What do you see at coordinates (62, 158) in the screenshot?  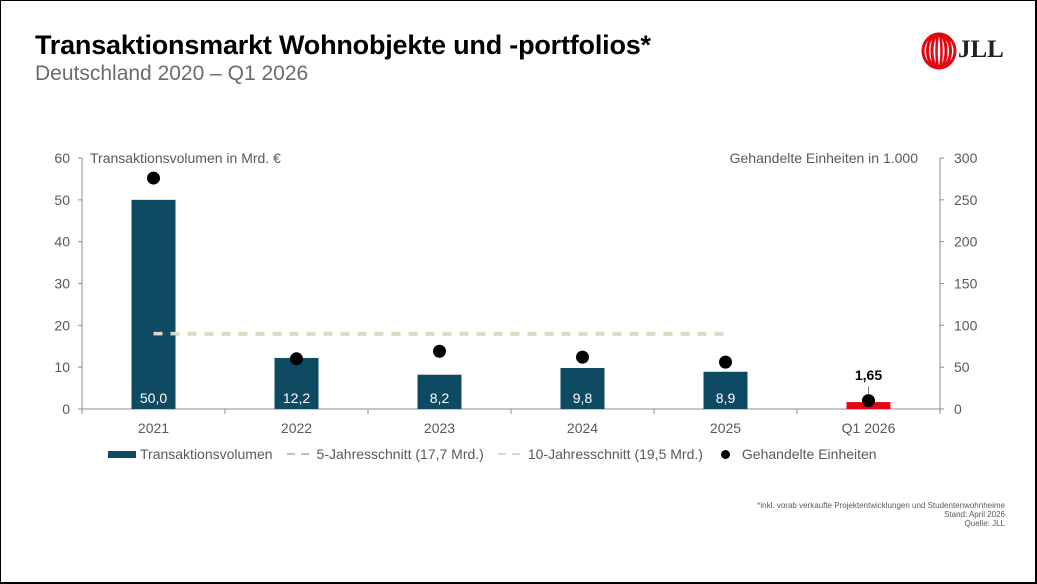 I see `y-tick-label: 60` at bounding box center [62, 158].